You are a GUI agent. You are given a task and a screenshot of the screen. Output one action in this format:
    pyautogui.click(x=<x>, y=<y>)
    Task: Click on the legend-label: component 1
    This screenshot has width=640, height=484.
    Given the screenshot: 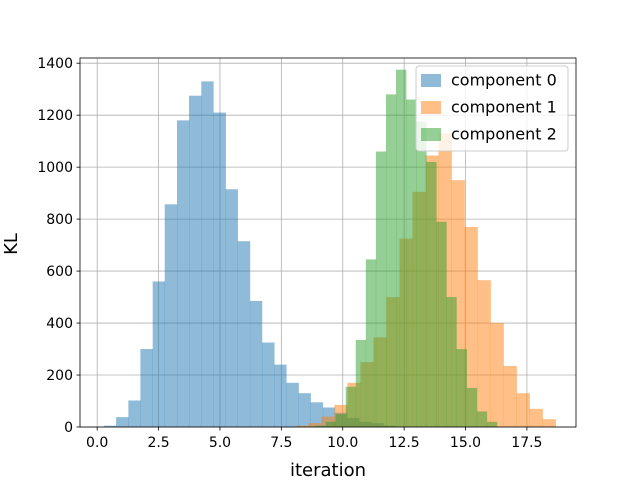 What is the action you would take?
    pyautogui.click(x=504, y=107)
    